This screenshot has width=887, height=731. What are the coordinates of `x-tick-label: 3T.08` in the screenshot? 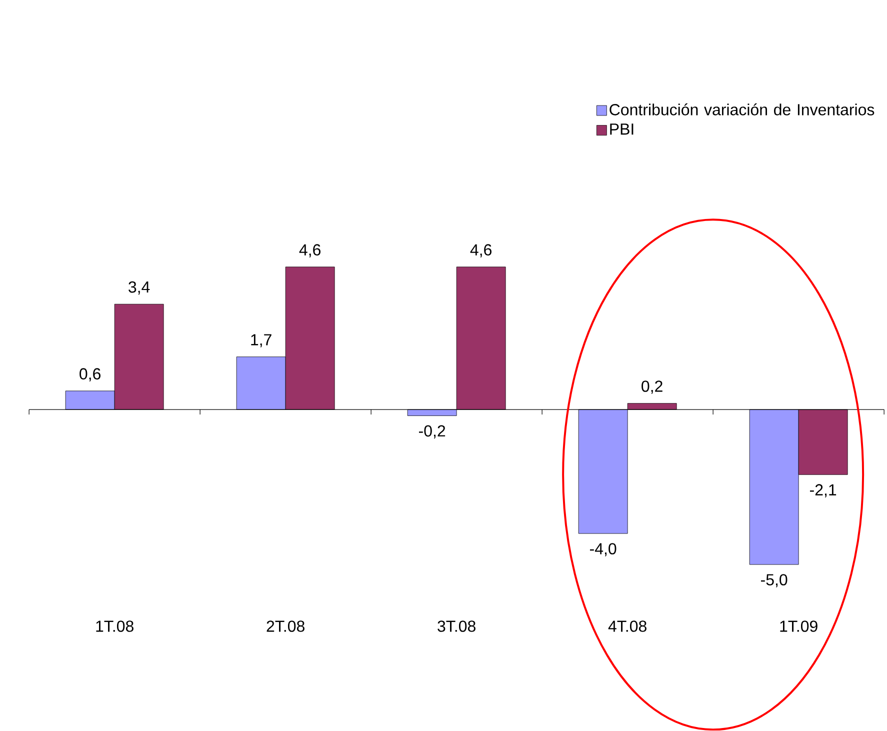 It's located at (457, 626).